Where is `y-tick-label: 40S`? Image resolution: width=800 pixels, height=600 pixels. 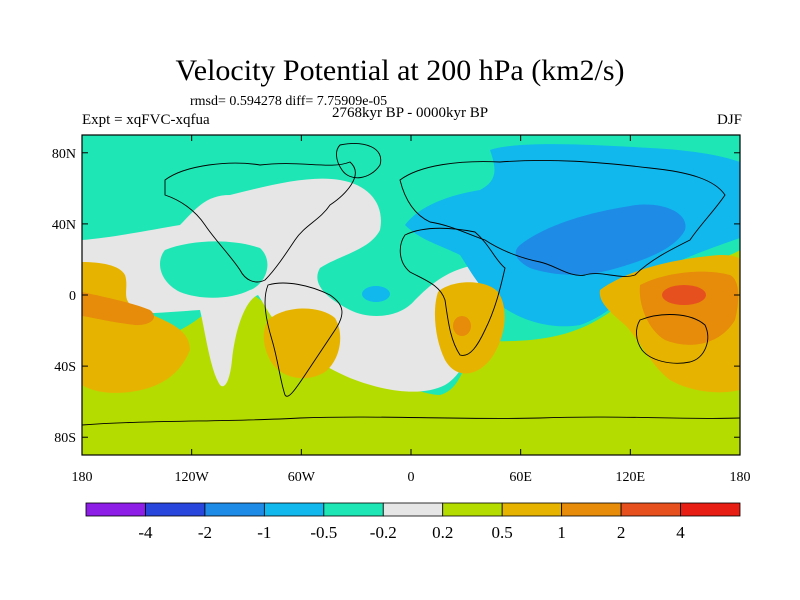 y-tick-label: 40S is located at coordinates (65, 367).